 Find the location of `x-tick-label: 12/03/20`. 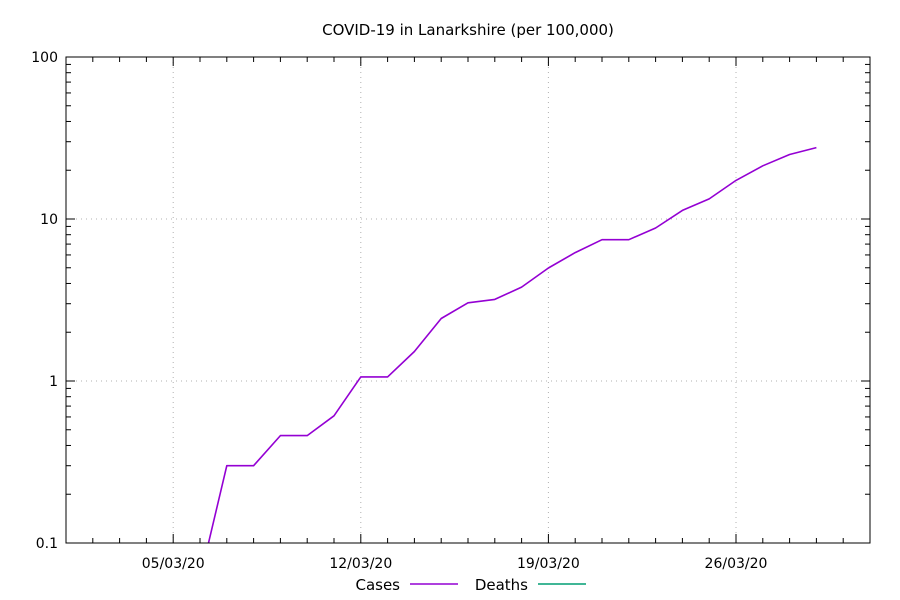

x-tick-label: 12/03/20 is located at coordinates (360, 564).